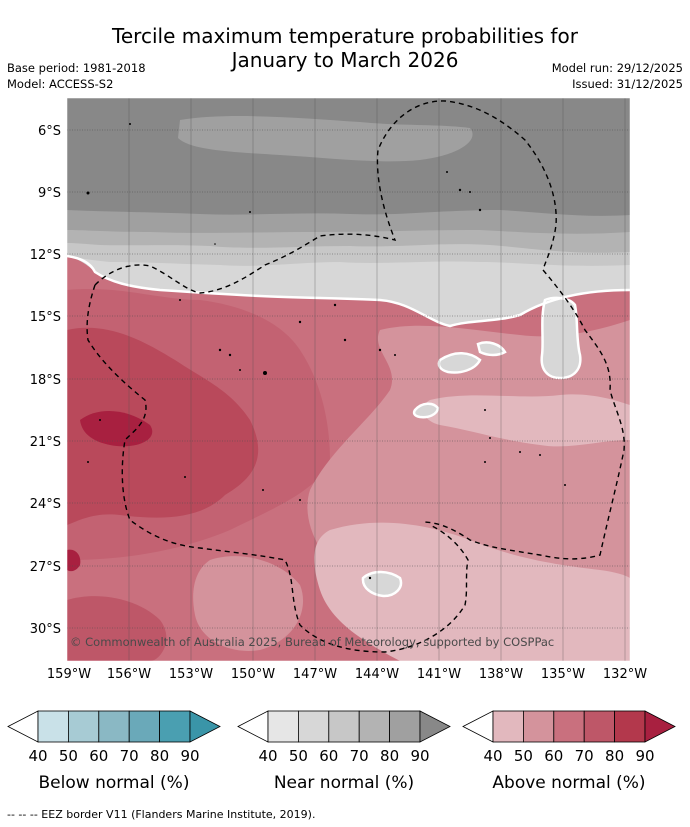  What do you see at coordinates (325, 139) in the screenshot?
I see `near-80-patch-north` at bounding box center [325, 139].